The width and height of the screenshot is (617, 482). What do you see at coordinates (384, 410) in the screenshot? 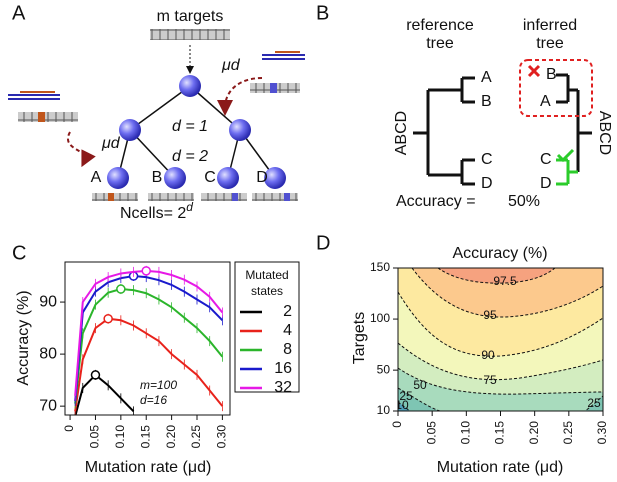
I see `y-tick-label: 10` at bounding box center [384, 410].